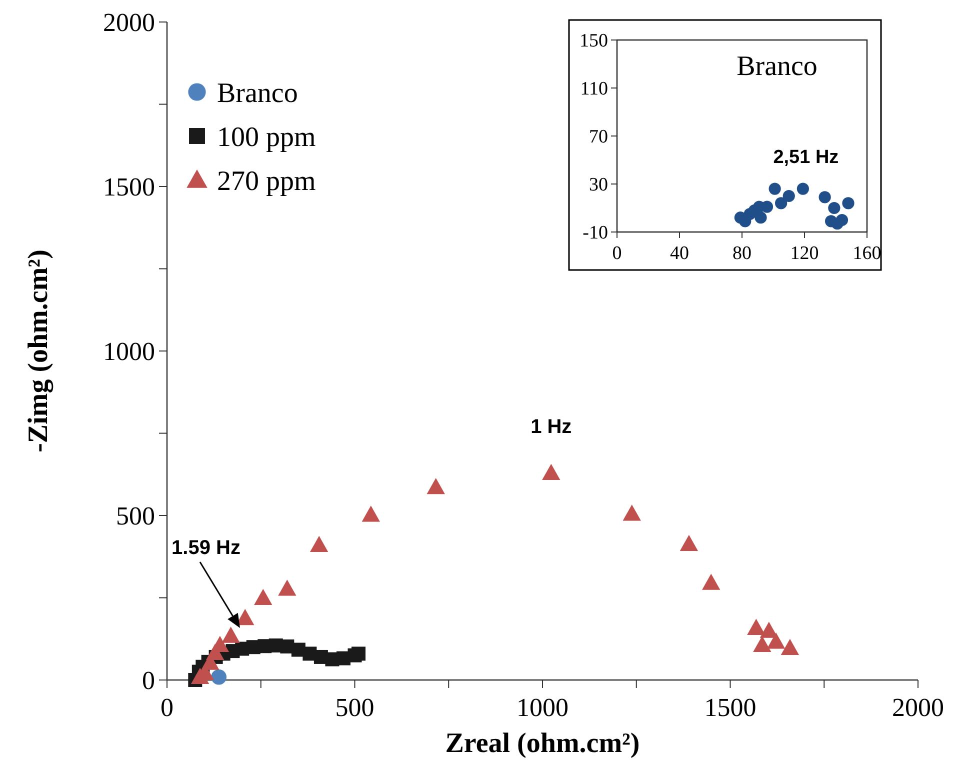 Image resolution: width=959 pixels, height=776 pixels. Describe the element at coordinates (551, 427) in the screenshot. I see `annotation: 1 Hz` at that location.